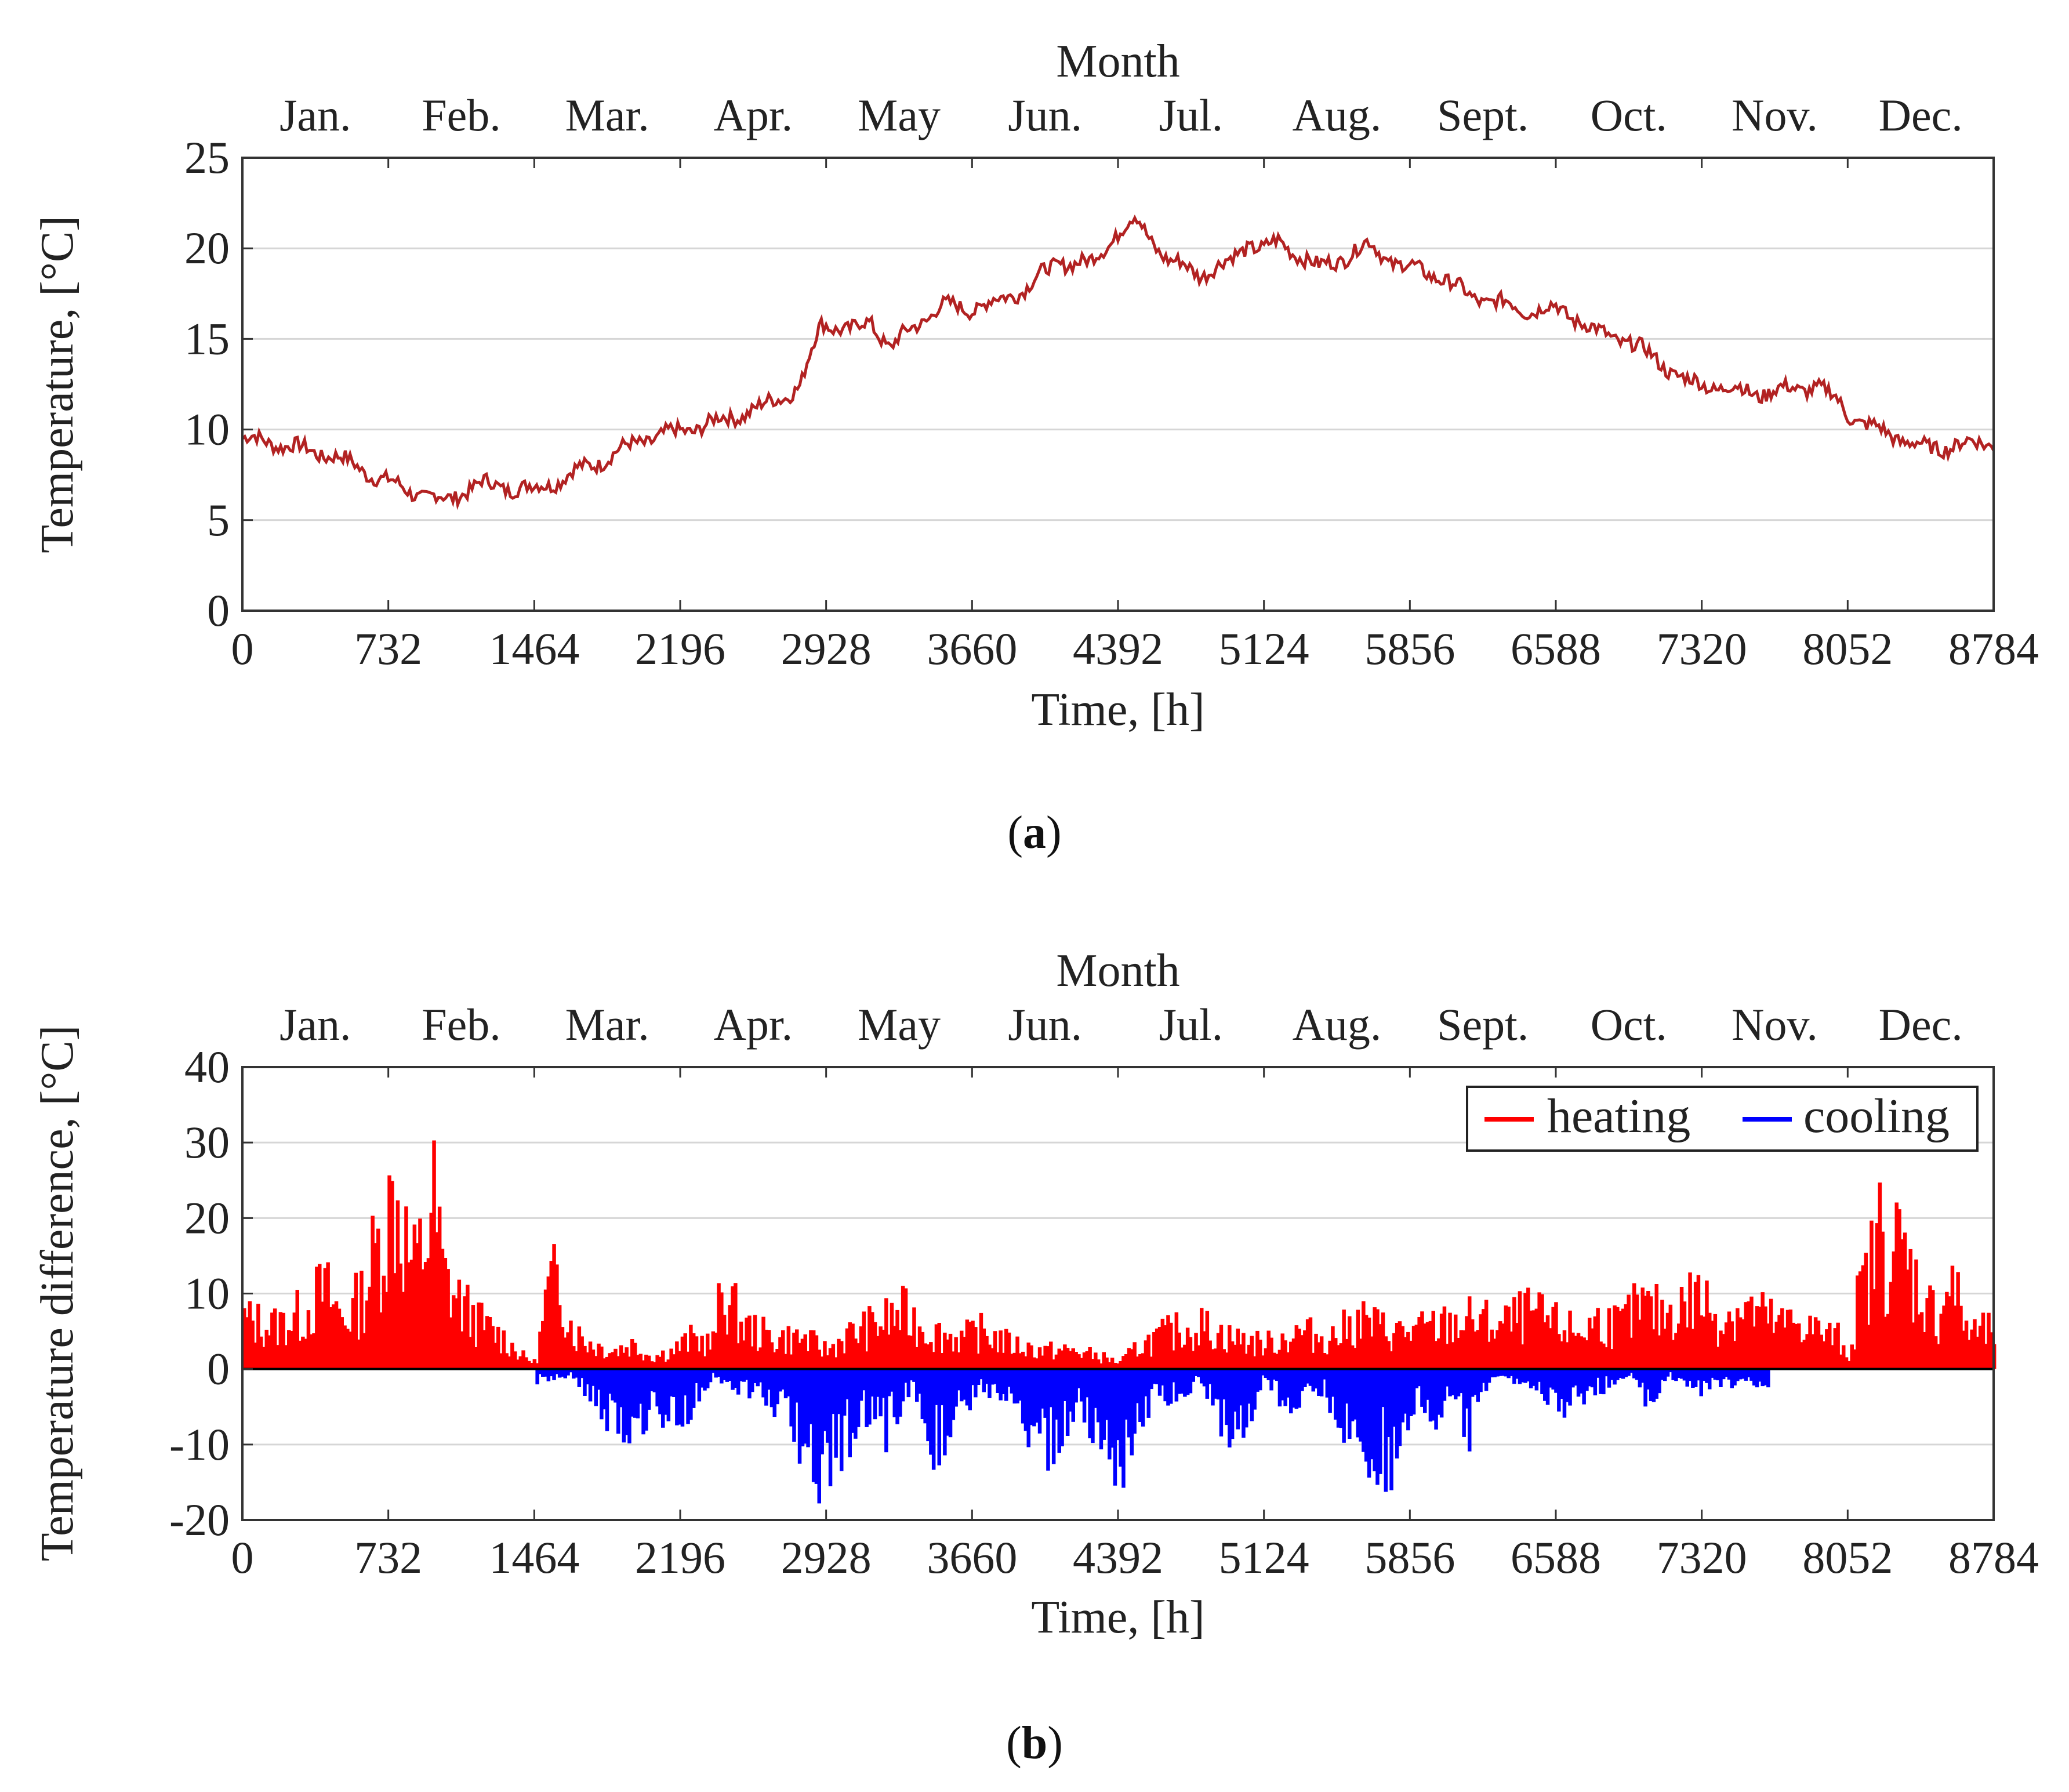 The height and width of the screenshot is (1792, 2069). Describe the element at coordinates (899, 115) in the screenshot. I see `a-month-label: May` at that location.